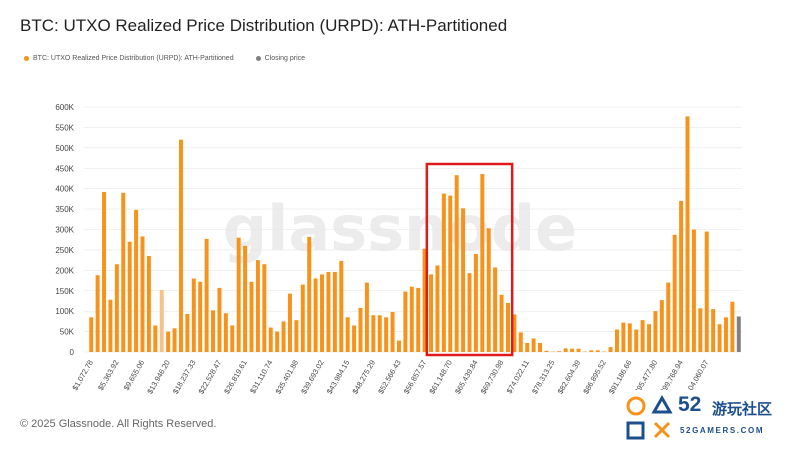 Image resolution: width=800 pixels, height=455 pixels. What do you see at coordinates (739, 334) in the screenshot?
I see `closing-price-bar` at bounding box center [739, 334].